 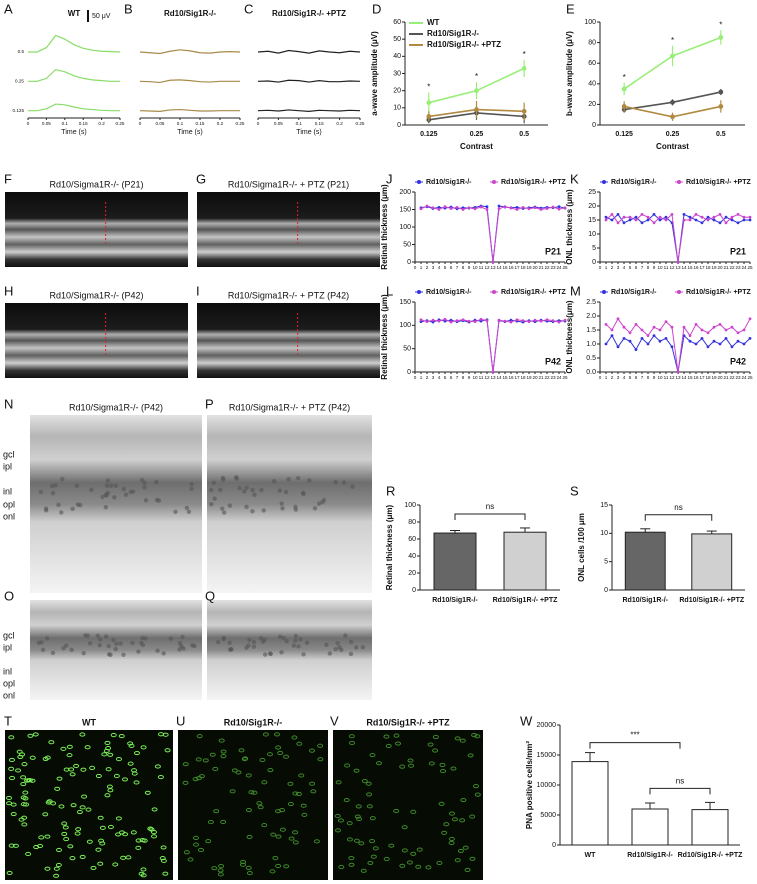 What do you see at coordinates (407, 349) in the screenshot?
I see `y-tick-label: 50` at bounding box center [407, 349].